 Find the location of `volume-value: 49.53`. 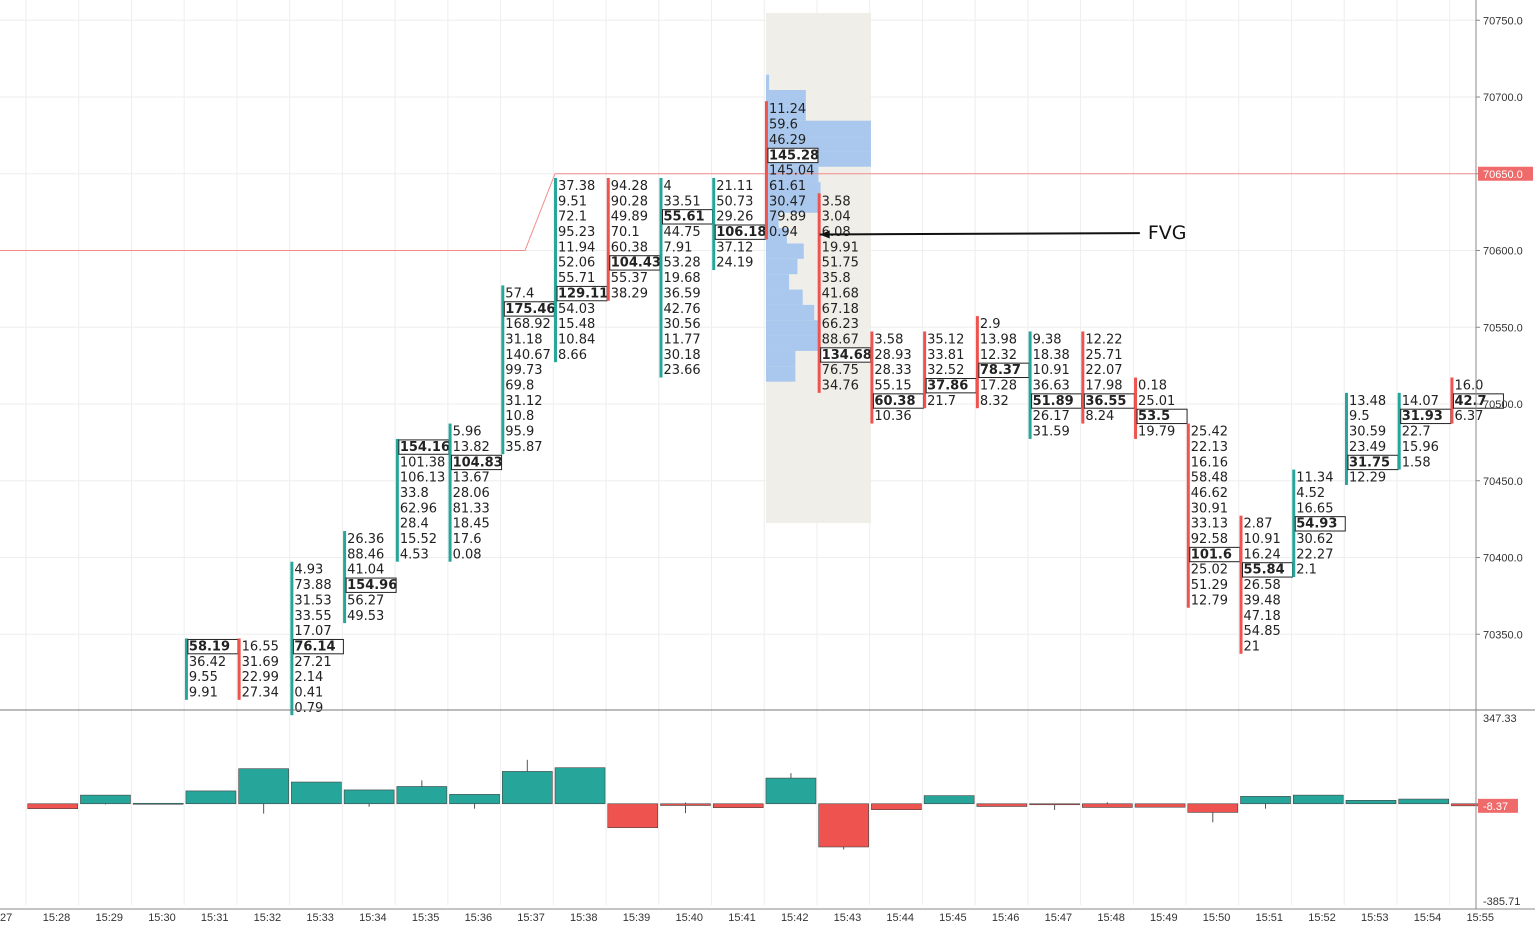

volume-value: 49.53 is located at coordinates (365, 616).